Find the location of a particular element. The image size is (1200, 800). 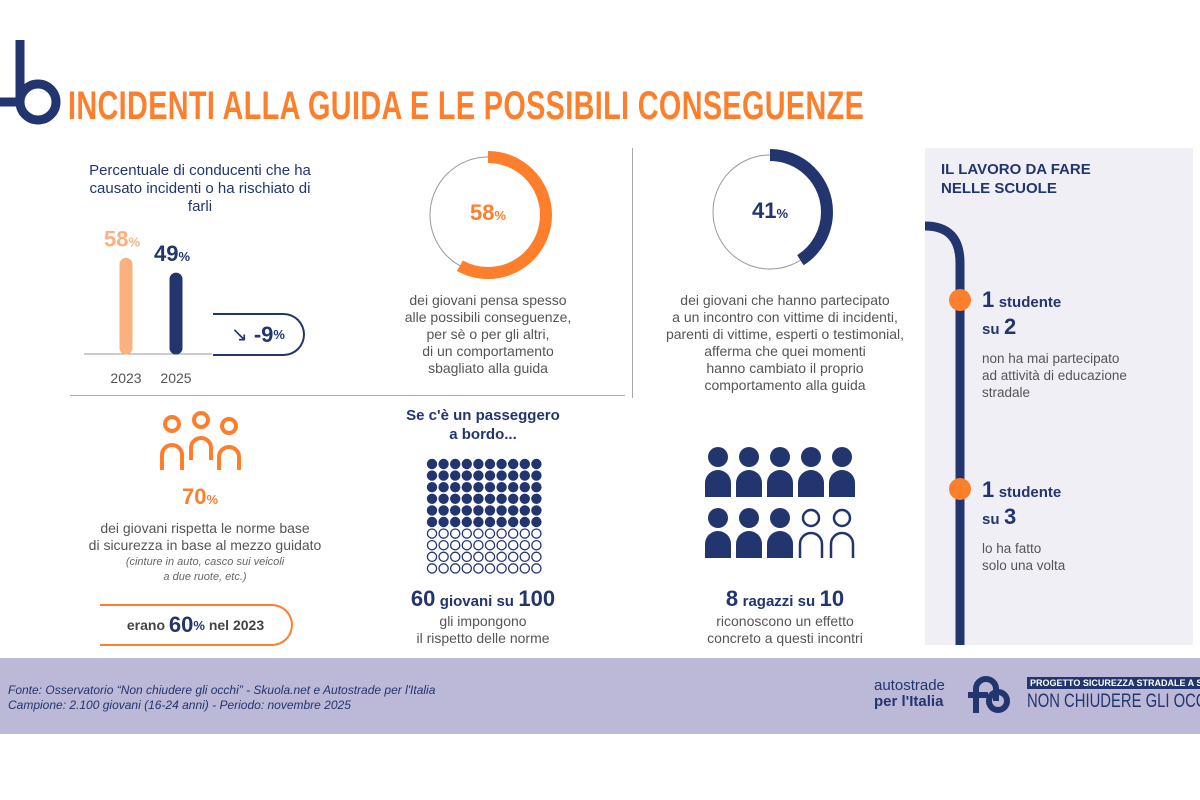

stat-den: 2 is located at coordinates (1010, 326).